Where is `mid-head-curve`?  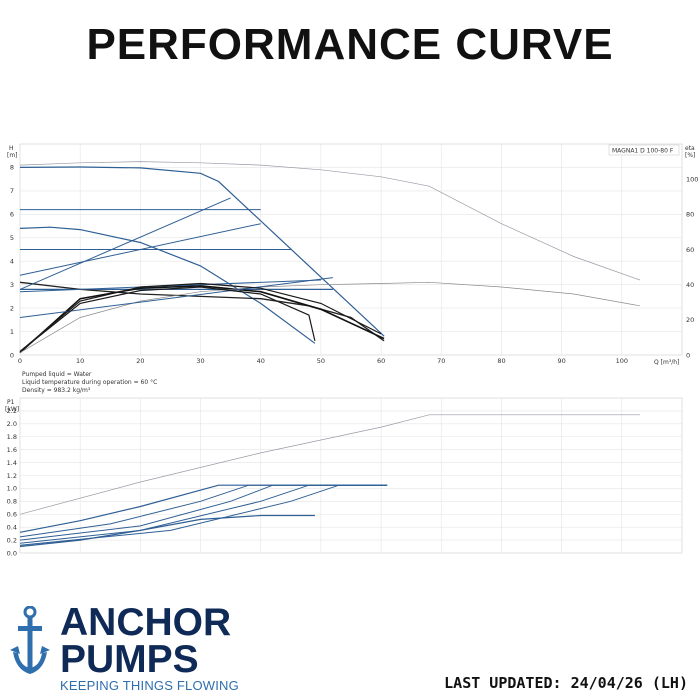
mid-head-curve is located at coordinates (167, 285).